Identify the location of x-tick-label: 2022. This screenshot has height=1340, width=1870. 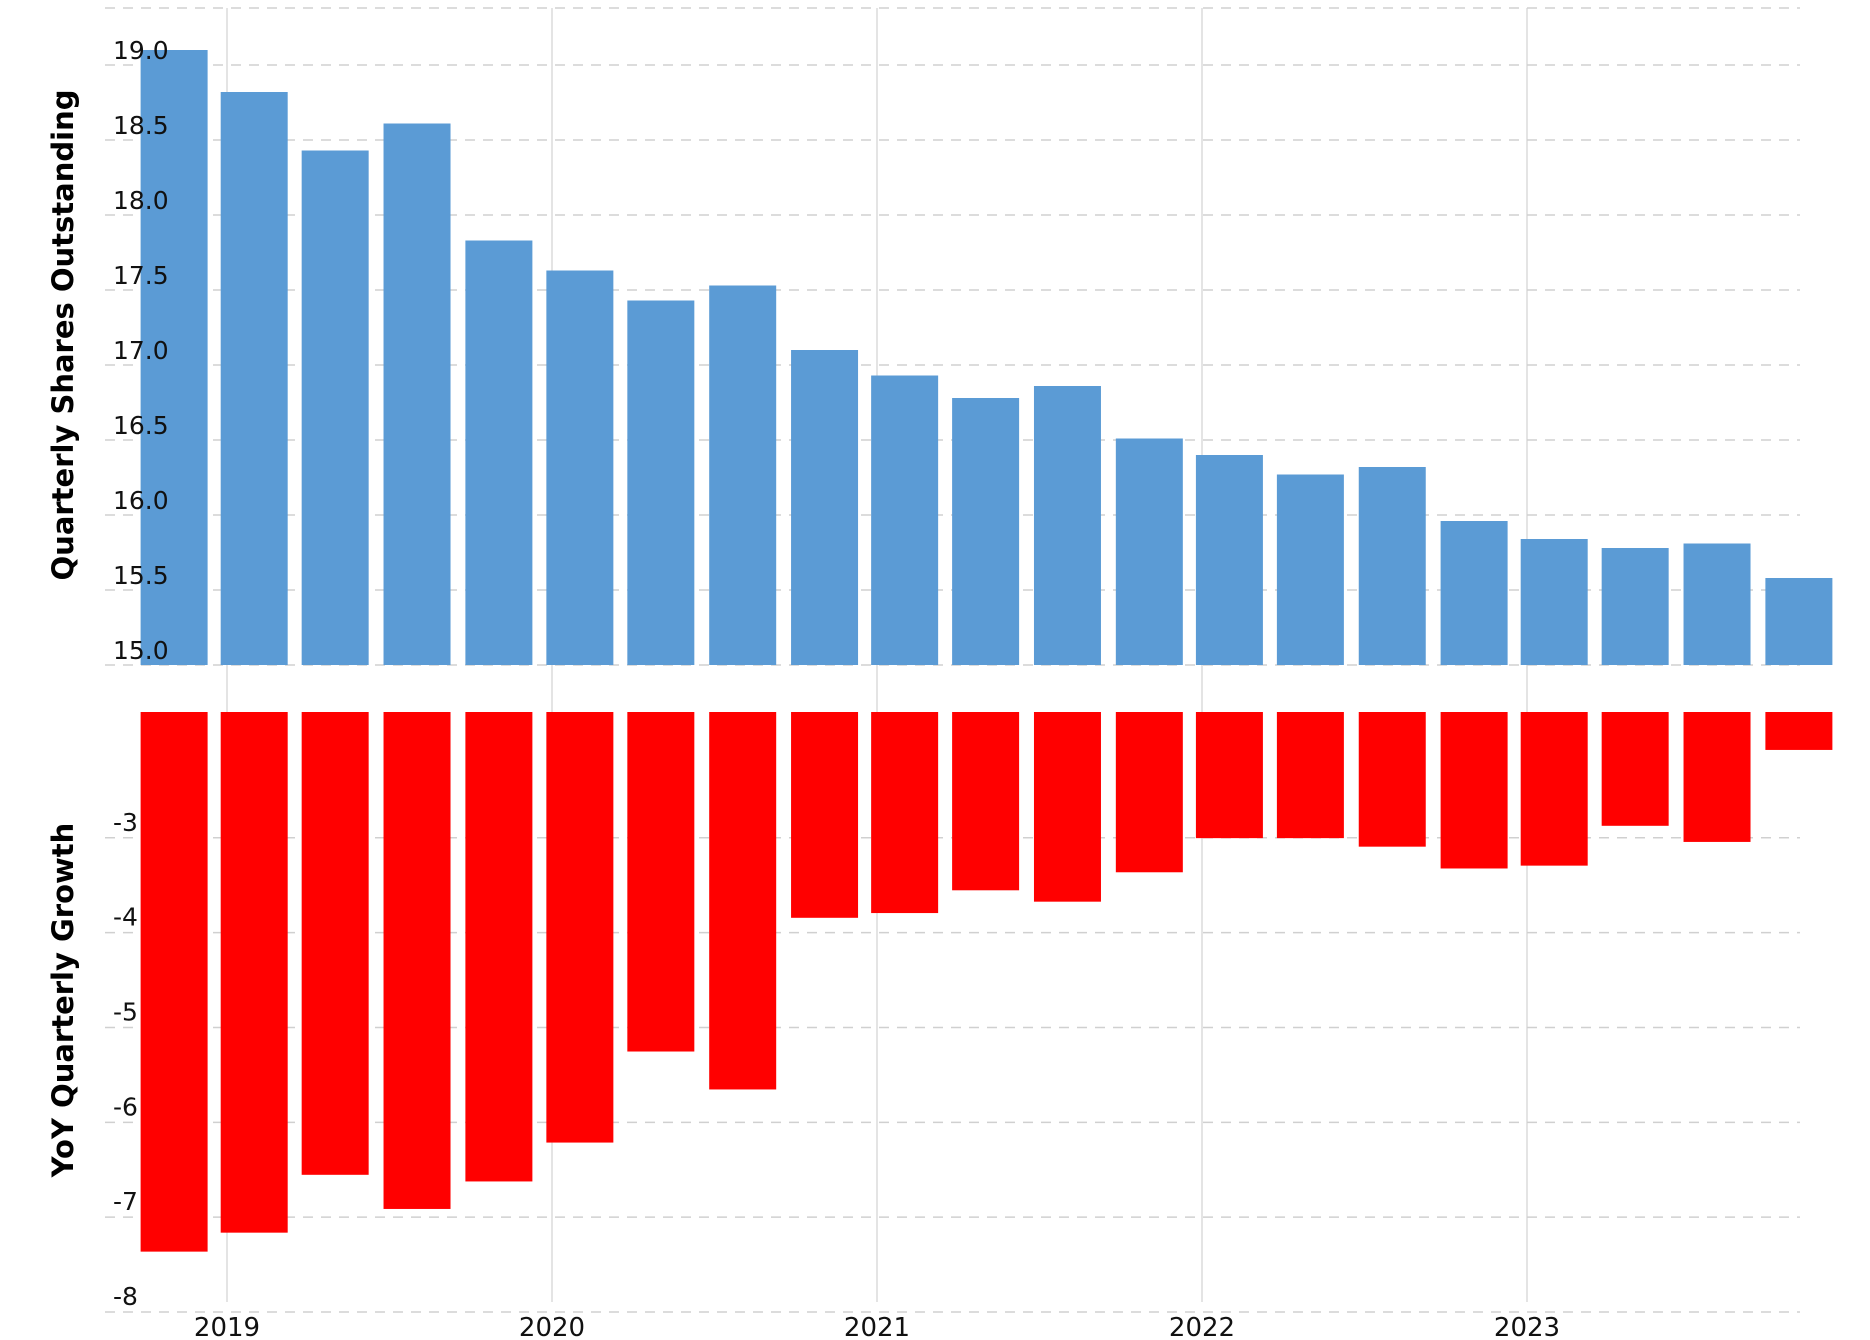
(1202, 1326).